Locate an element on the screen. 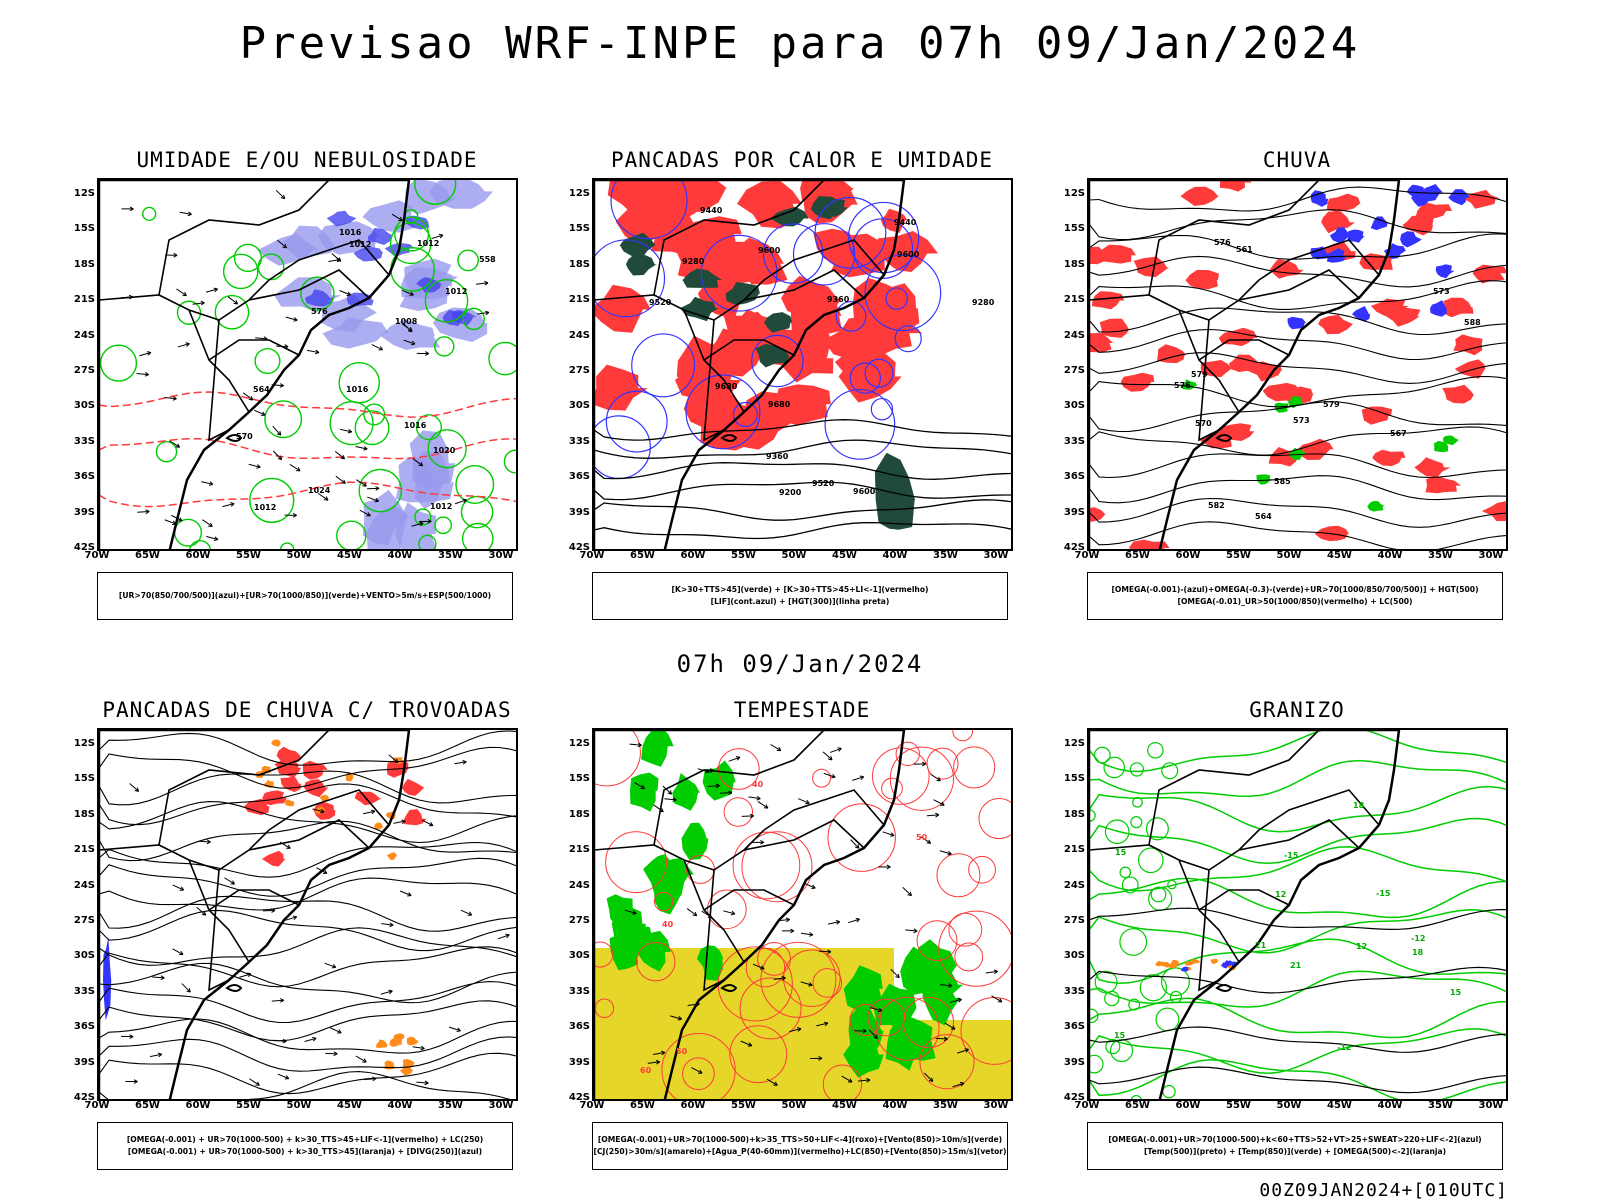 The height and width of the screenshot is (1201, 1600). map-pancadas-trovoadas is located at coordinates (307, 914).